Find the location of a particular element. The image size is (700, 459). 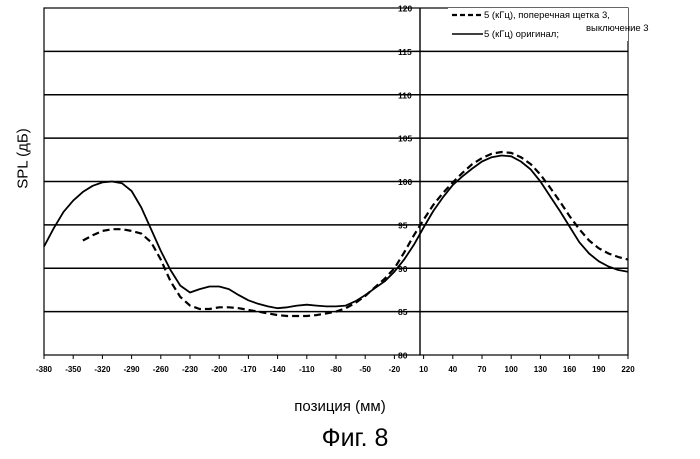

figure-caption: Фиг. 8 is located at coordinates (355, 438).